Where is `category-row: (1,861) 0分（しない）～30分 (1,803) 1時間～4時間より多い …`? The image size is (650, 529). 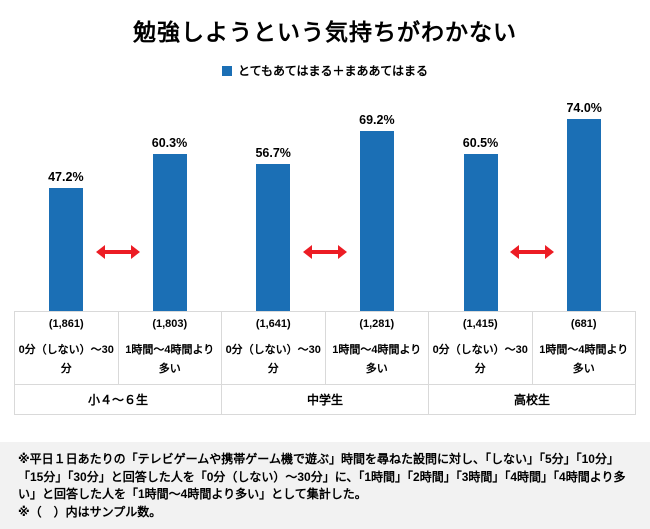 category-row: (1,861) 0分（しない）～30分 (1,803) 1時間～4時間より多い … is located at coordinates (325, 348).